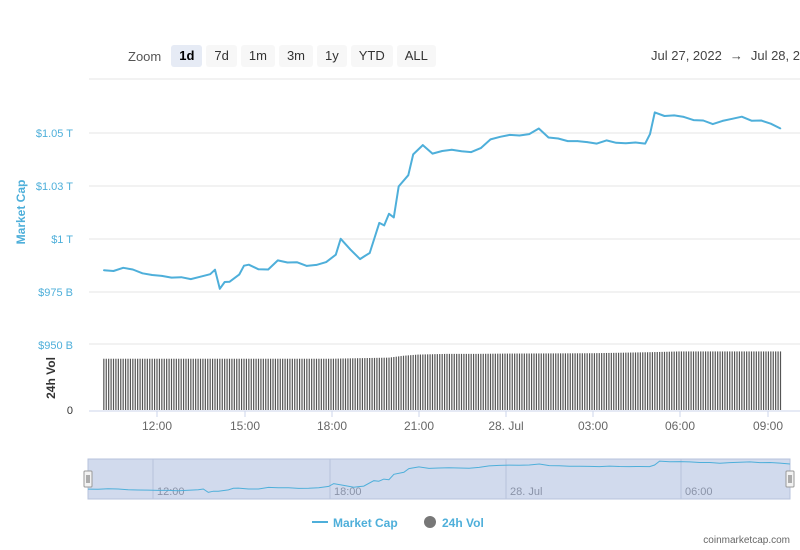 The width and height of the screenshot is (800, 550). What do you see at coordinates (775, 55) in the screenshot?
I see `range-to-input: Jul 28, 2022` at bounding box center [775, 55].